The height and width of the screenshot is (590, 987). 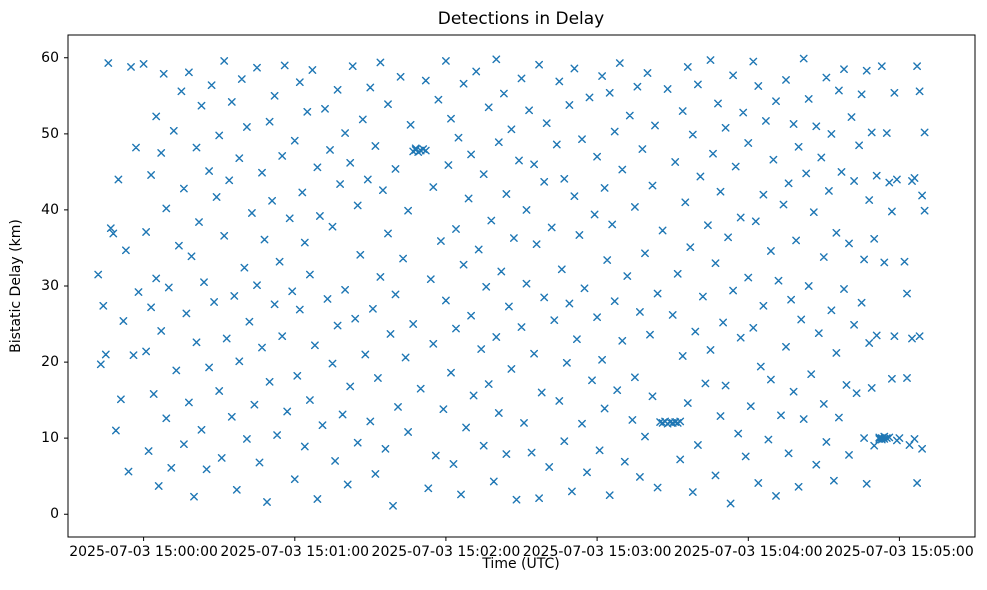 What do you see at coordinates (899, 552) in the screenshot?
I see `x-tick-label: 2025-07-03 15:05:00` at bounding box center [899, 552].